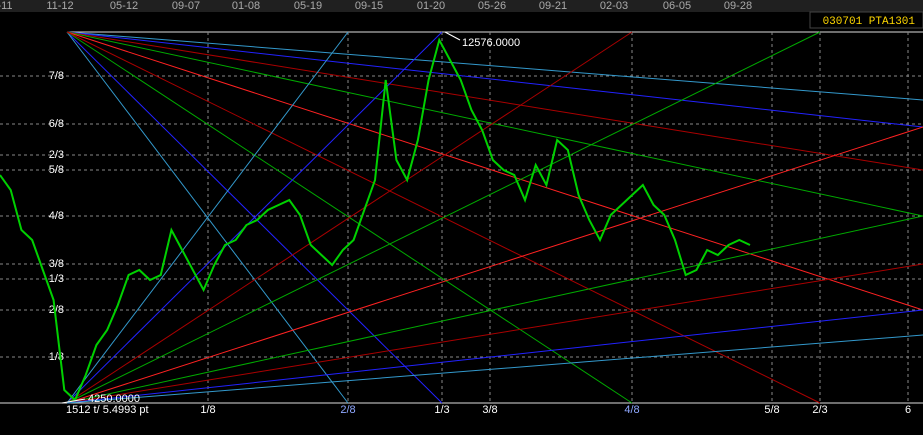 This screenshot has height=435, width=923. What do you see at coordinates (59, 6) in the screenshot?
I see `date-label: 11-12` at bounding box center [59, 6].